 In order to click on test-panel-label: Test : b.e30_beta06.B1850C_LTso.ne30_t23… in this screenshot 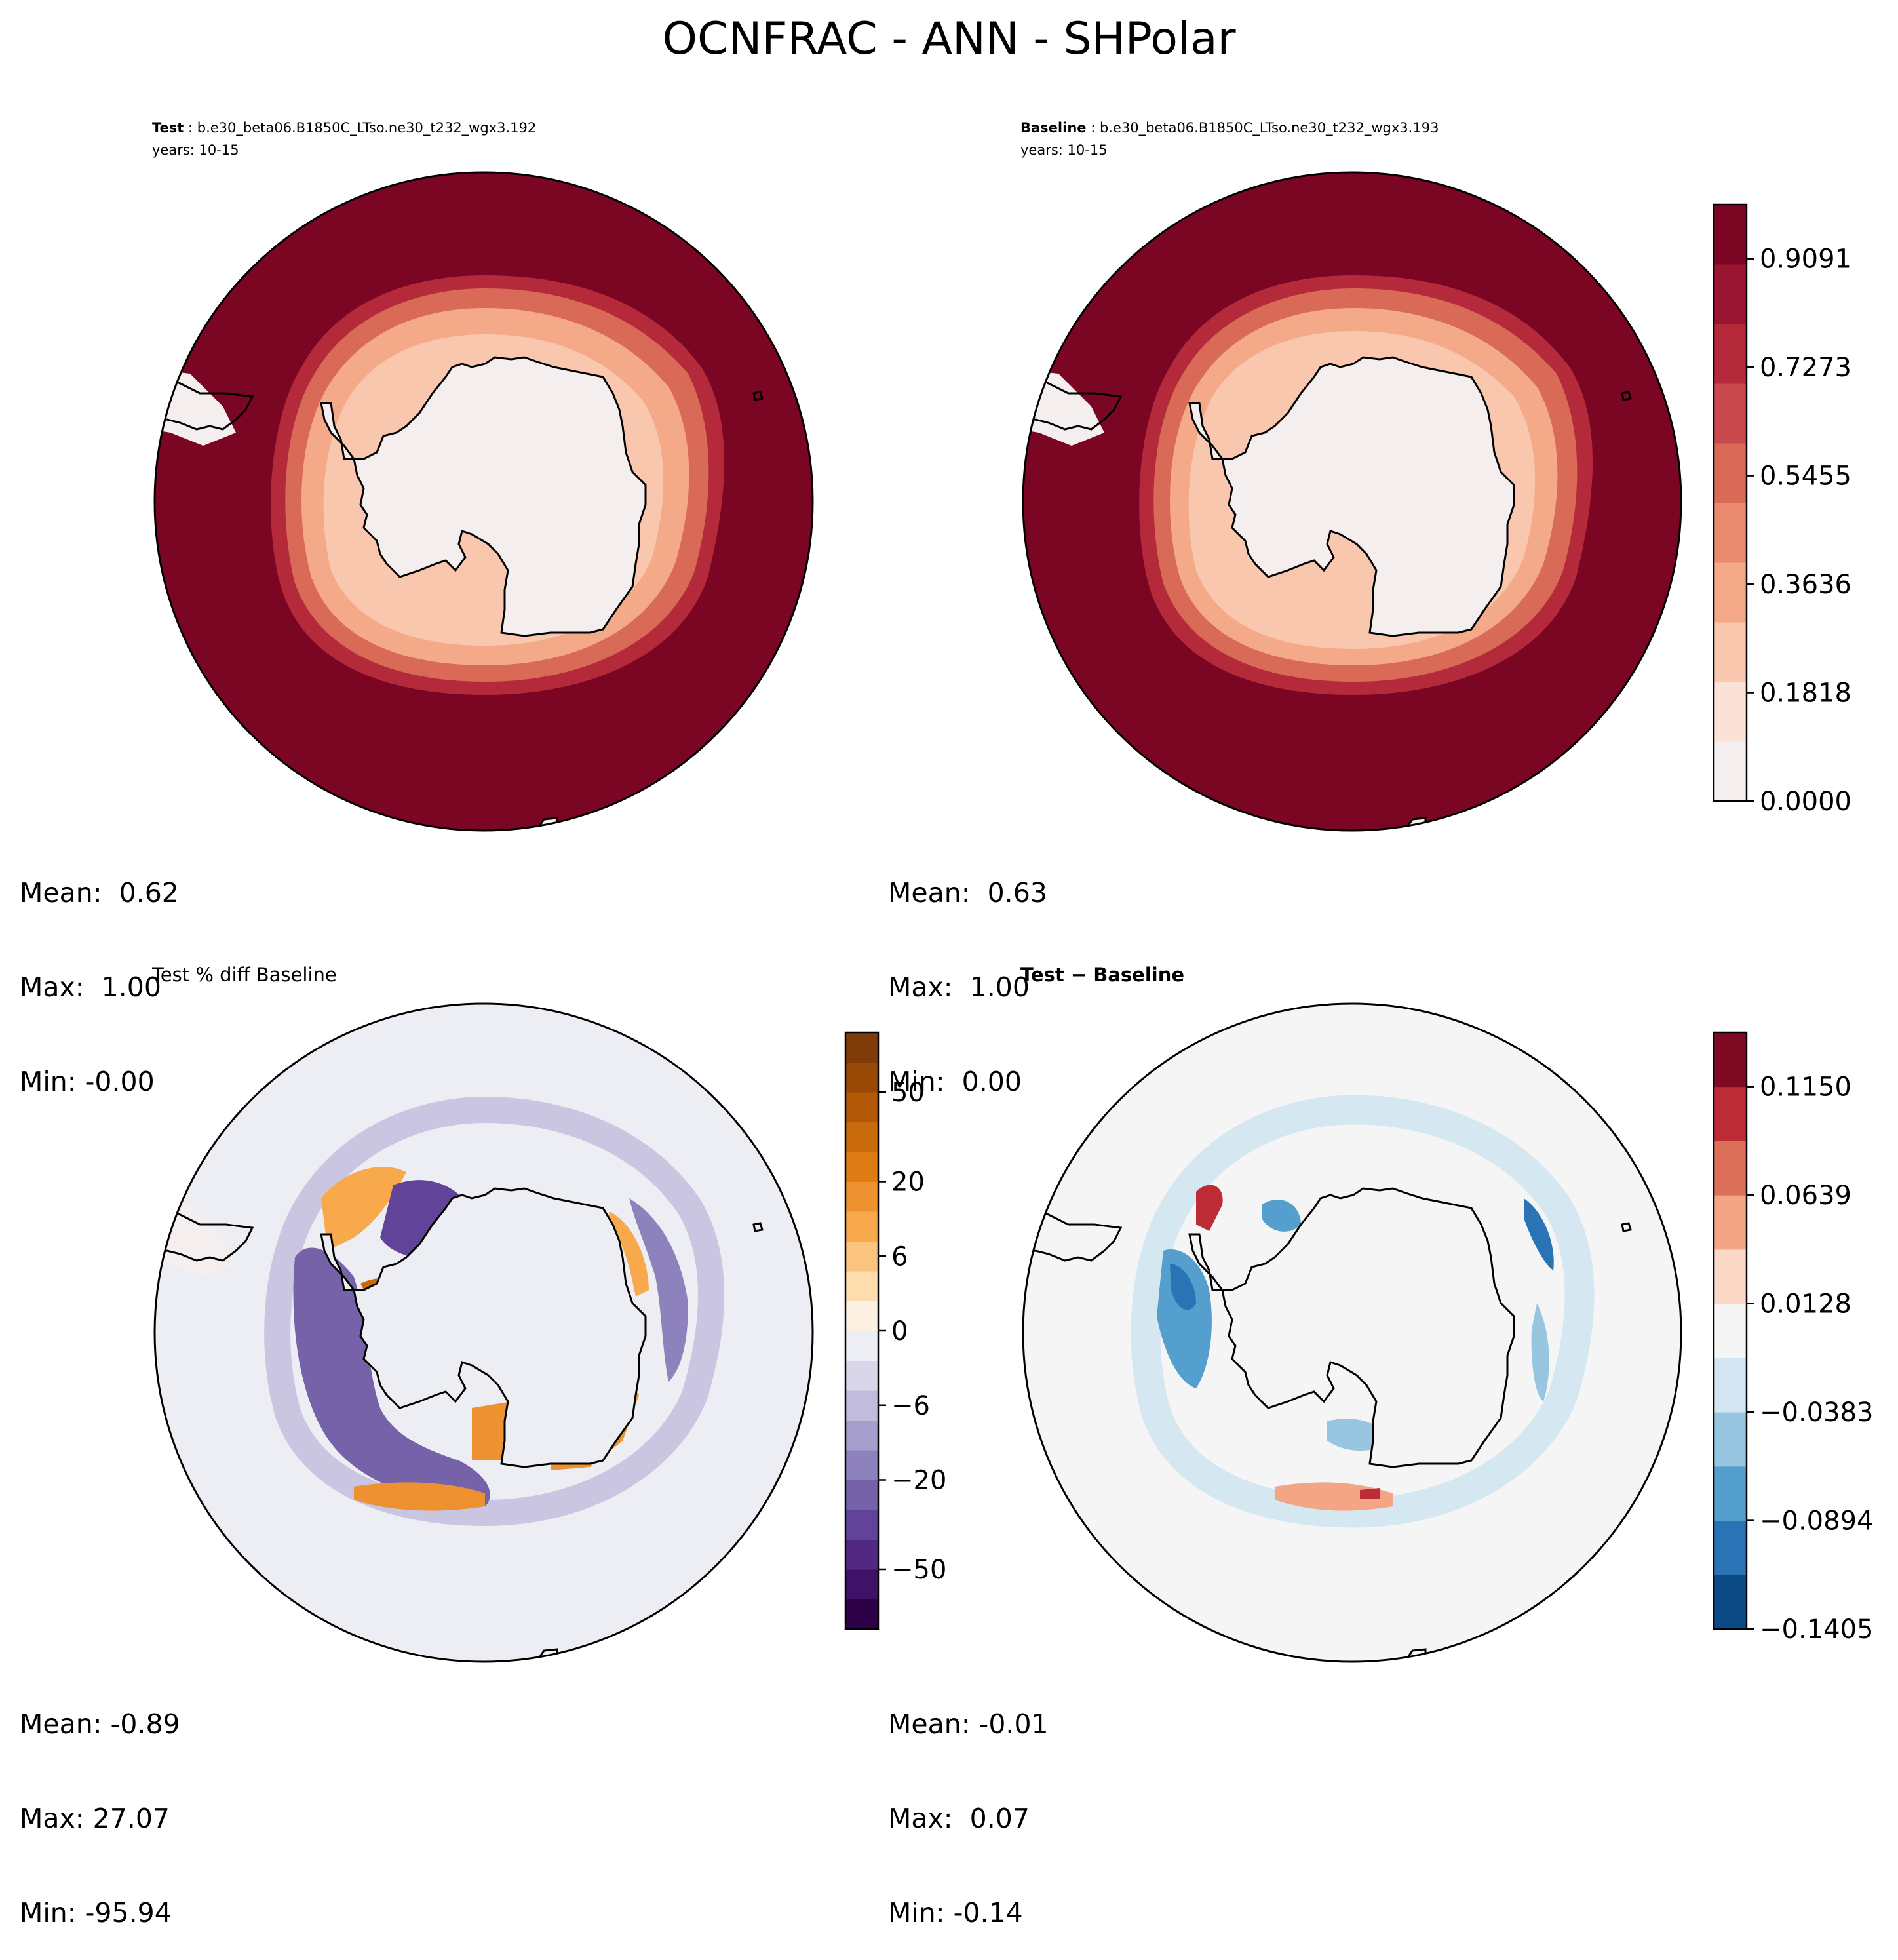, I will do `click(344, 128)`.